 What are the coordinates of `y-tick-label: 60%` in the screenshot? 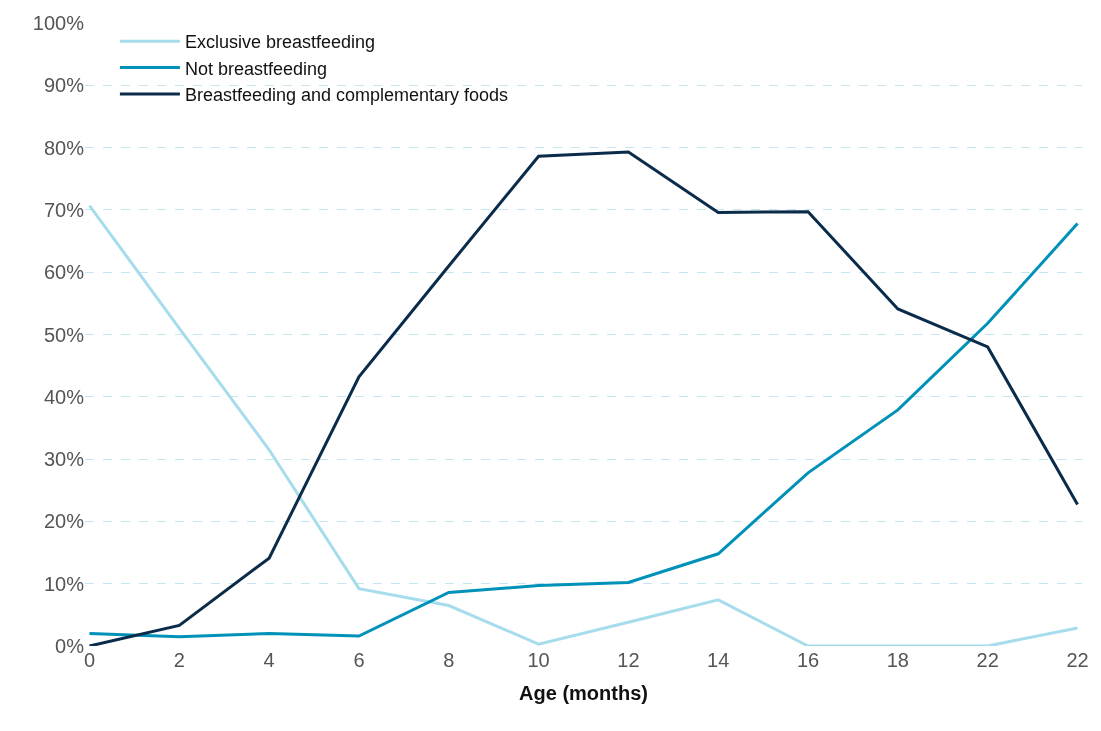 It's located at (64, 272).